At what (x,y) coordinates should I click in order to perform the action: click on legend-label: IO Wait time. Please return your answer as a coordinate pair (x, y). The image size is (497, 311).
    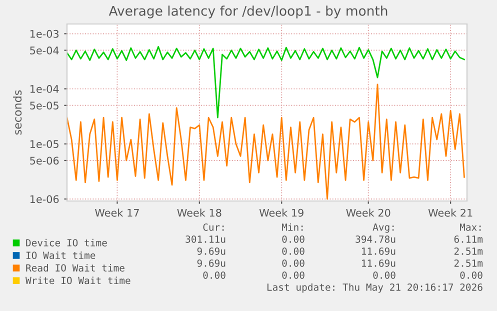
    Looking at the image, I should click on (61, 255).